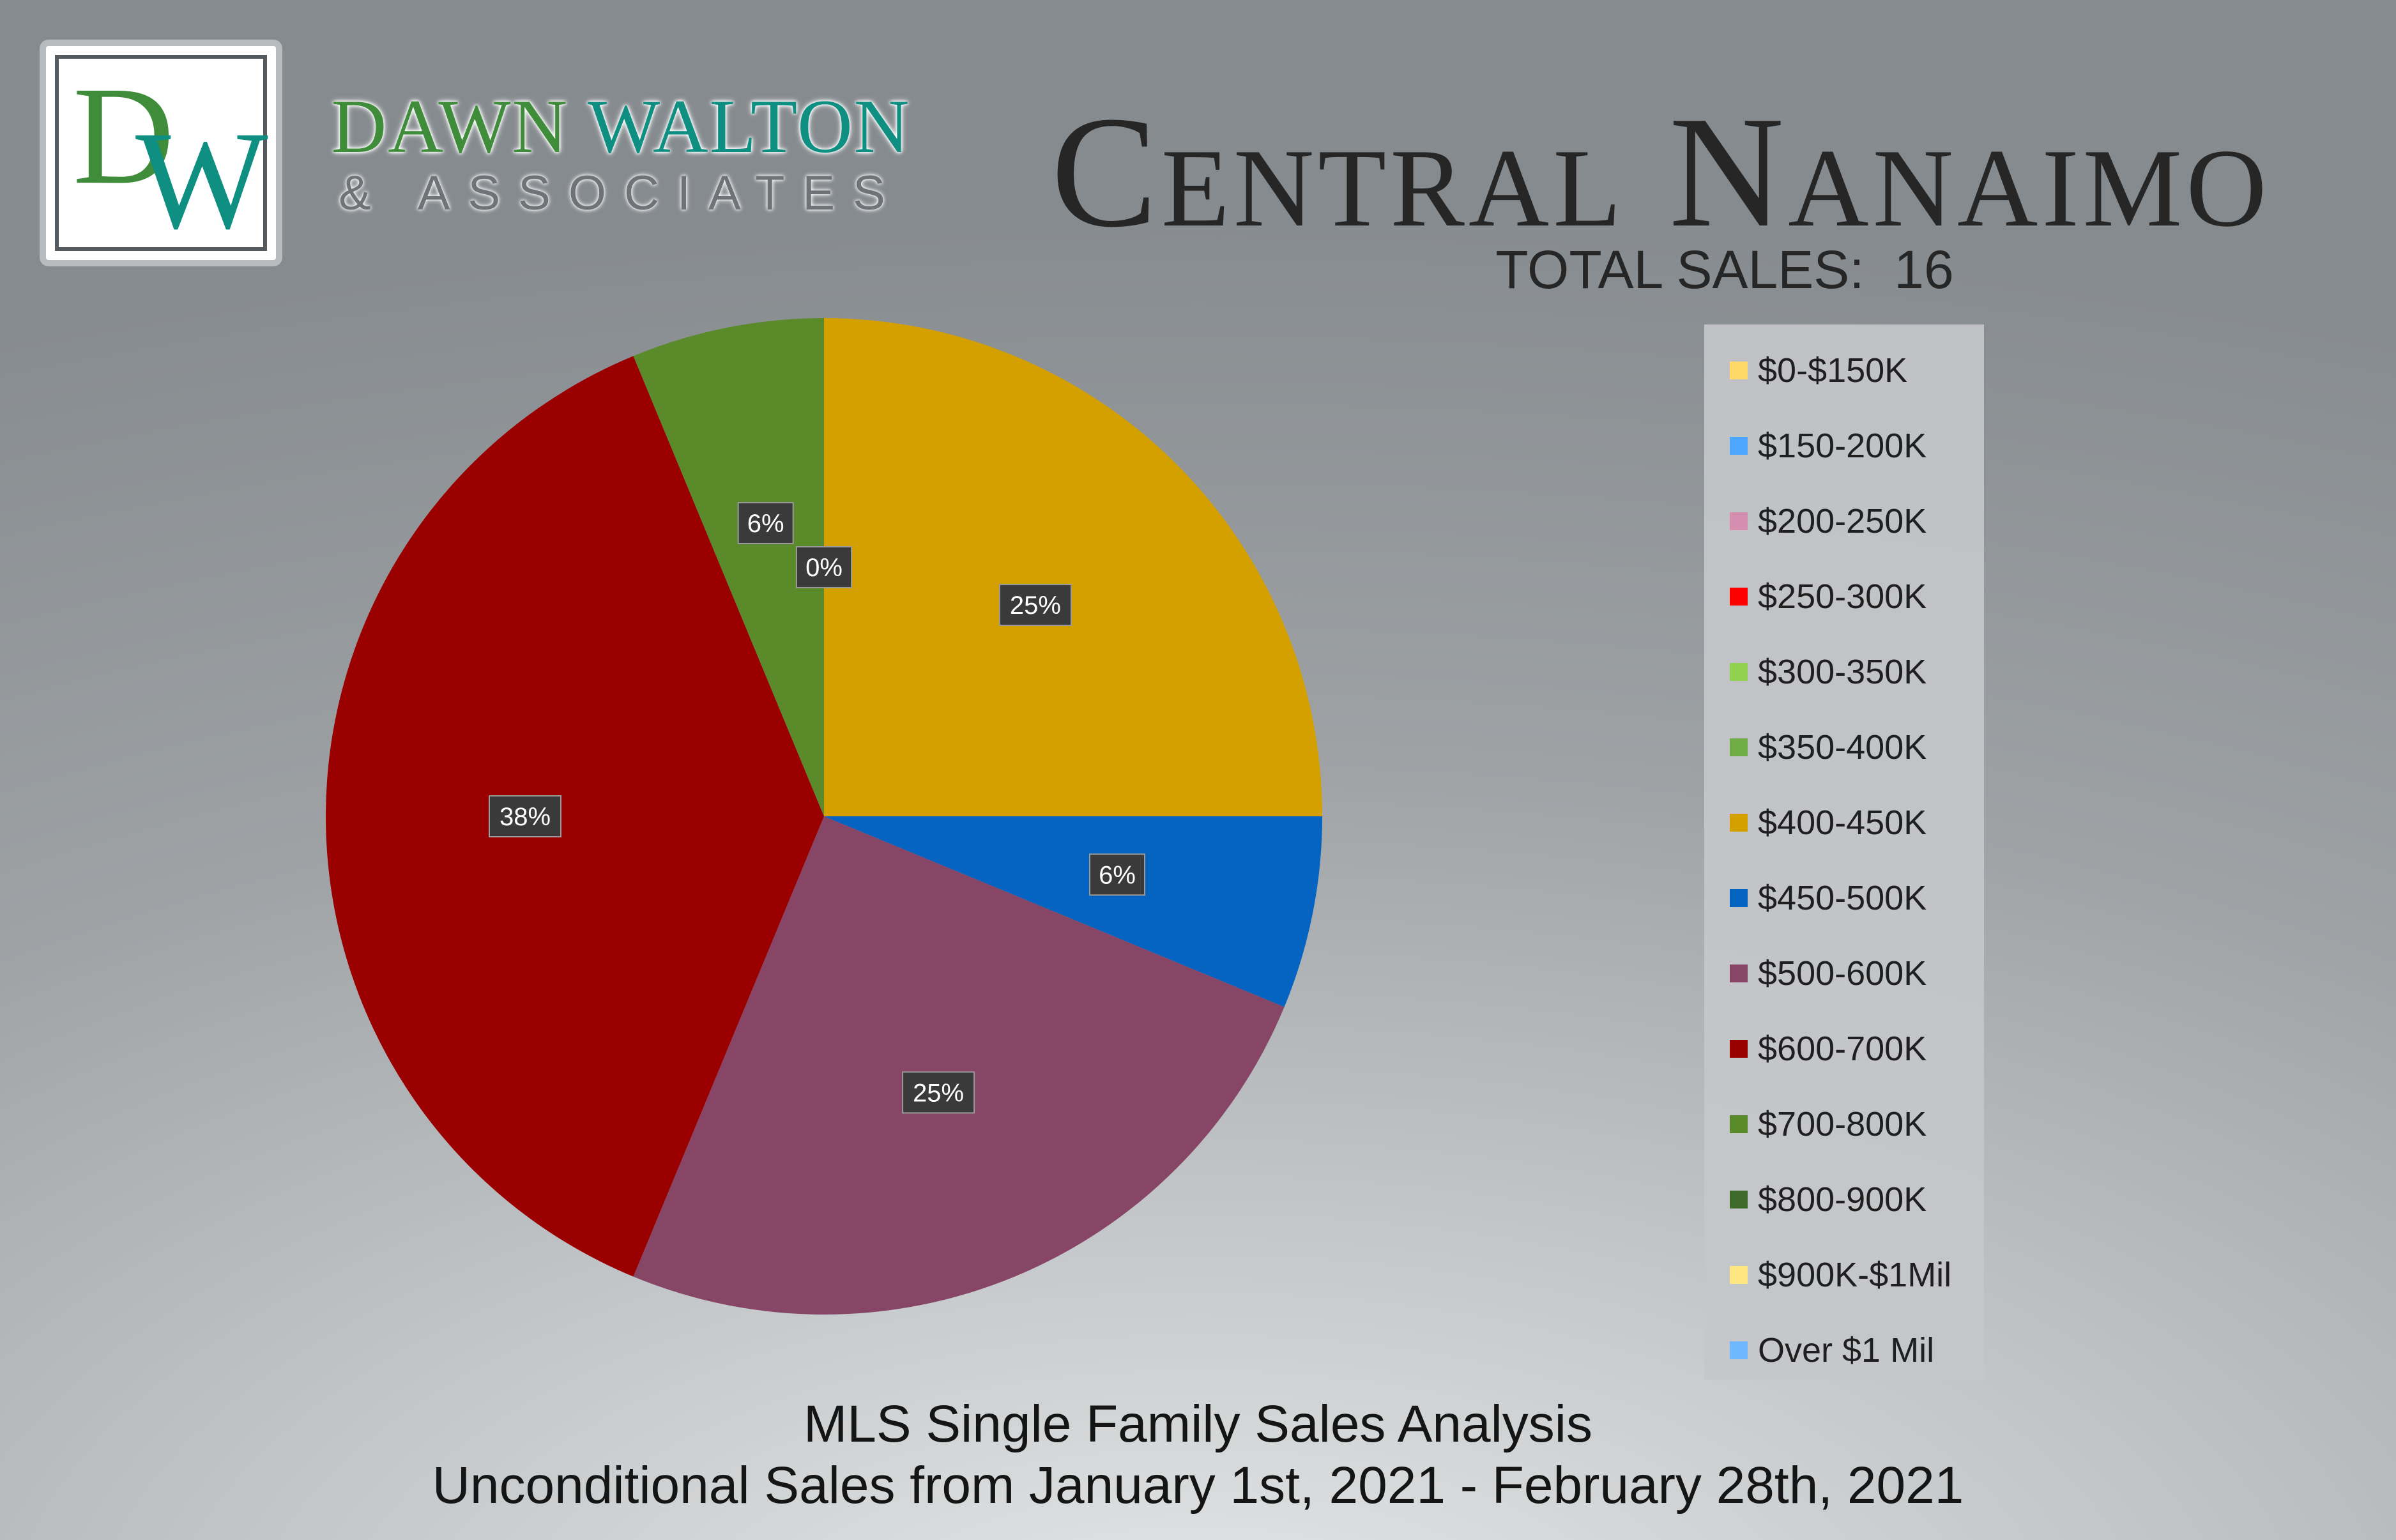  I want to click on legend-label: $400-450K, so click(1842, 823).